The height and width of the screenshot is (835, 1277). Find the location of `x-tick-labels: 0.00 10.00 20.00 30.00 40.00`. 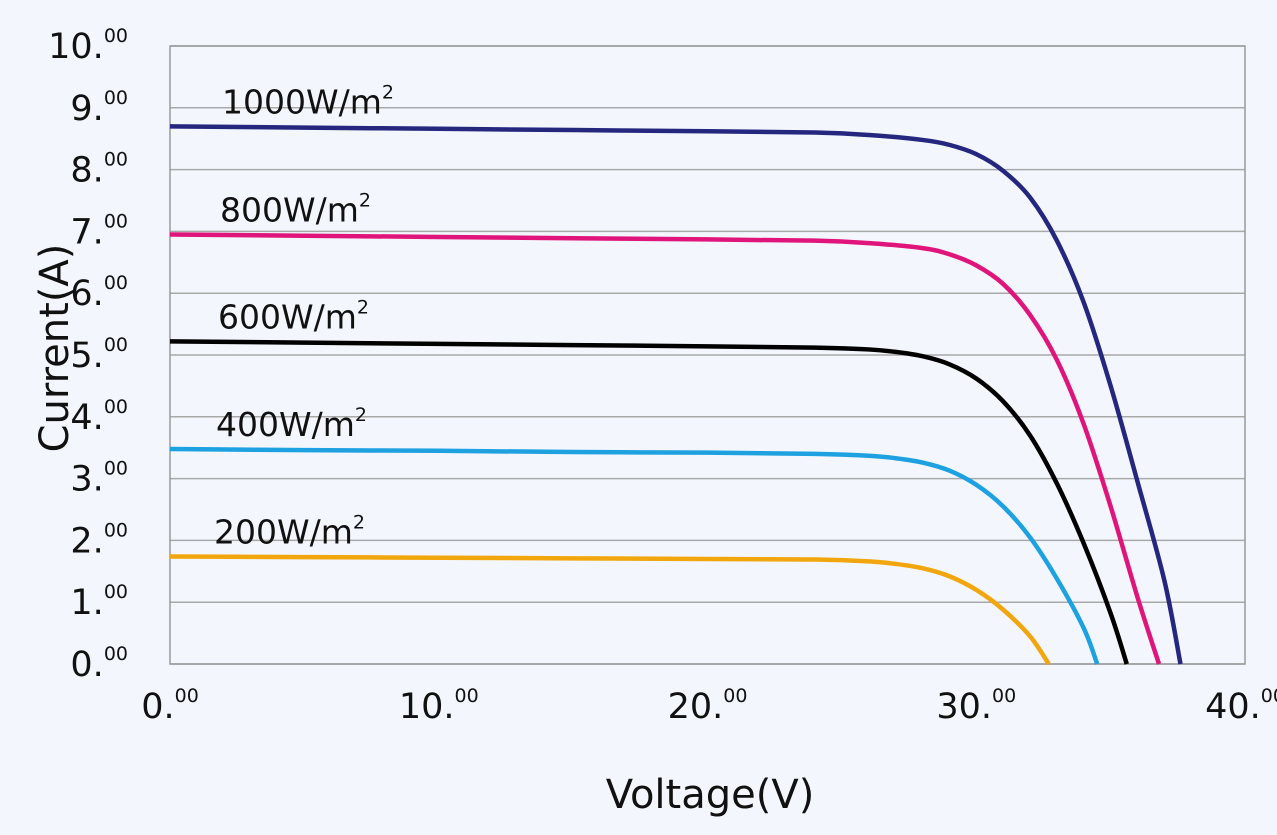

x-tick-labels: 0.00 10.00 20.00 30.00 40.00 is located at coordinates (709, 706).